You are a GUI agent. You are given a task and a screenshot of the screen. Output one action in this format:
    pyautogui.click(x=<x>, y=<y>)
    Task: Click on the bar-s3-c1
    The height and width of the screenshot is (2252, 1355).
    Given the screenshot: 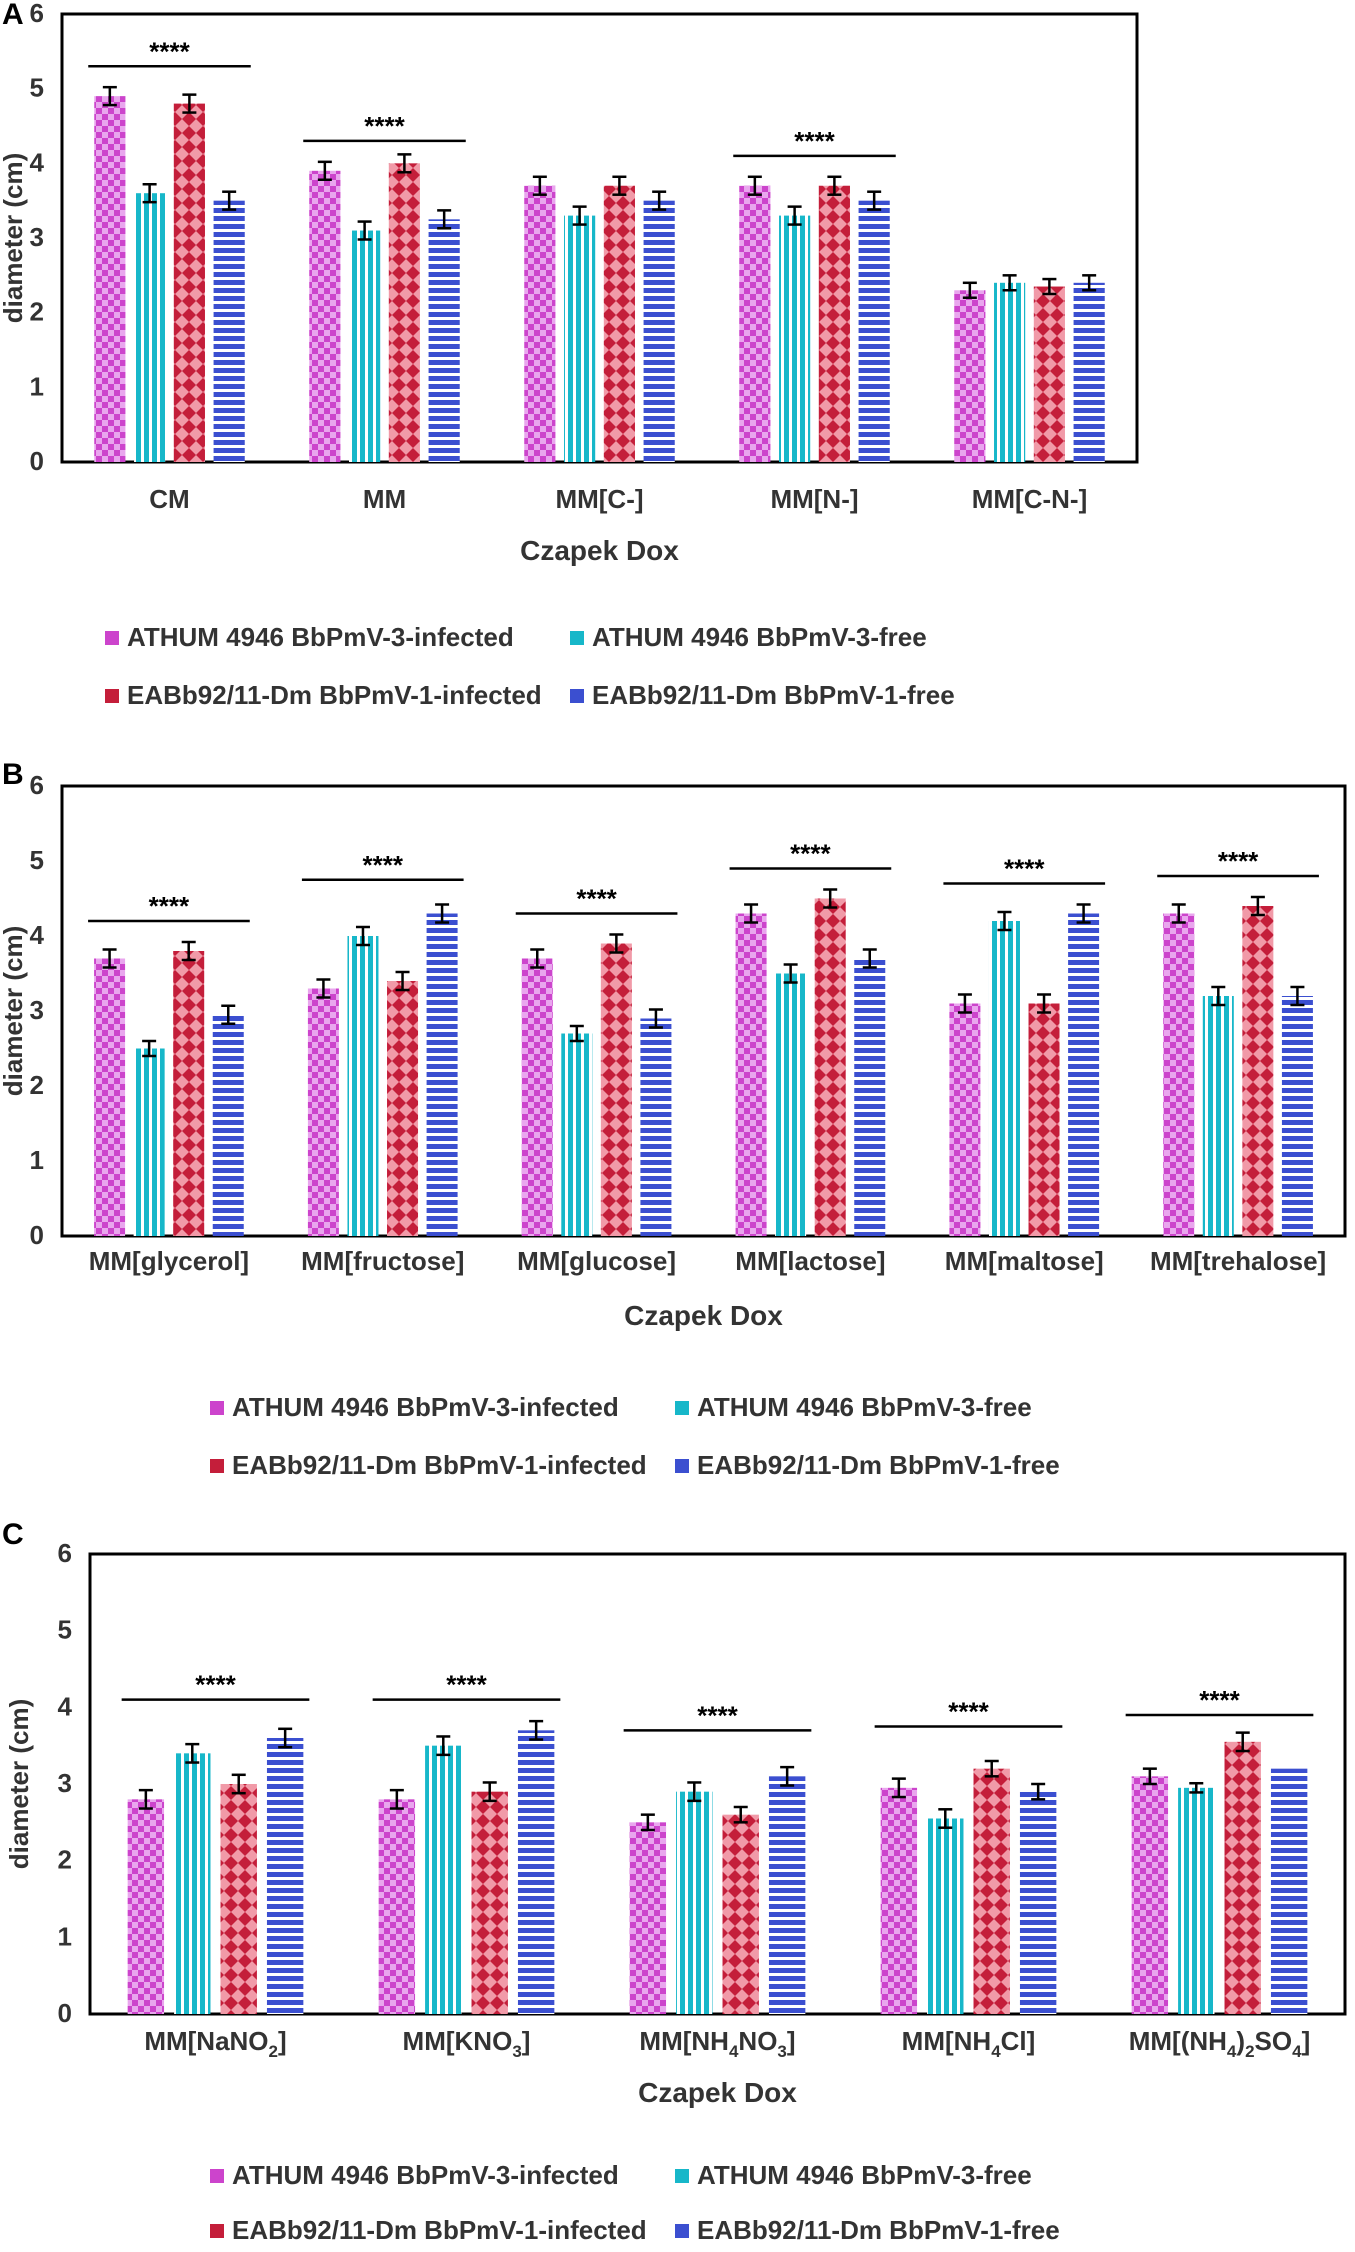 What is the action you would take?
    pyautogui.click(x=444, y=340)
    